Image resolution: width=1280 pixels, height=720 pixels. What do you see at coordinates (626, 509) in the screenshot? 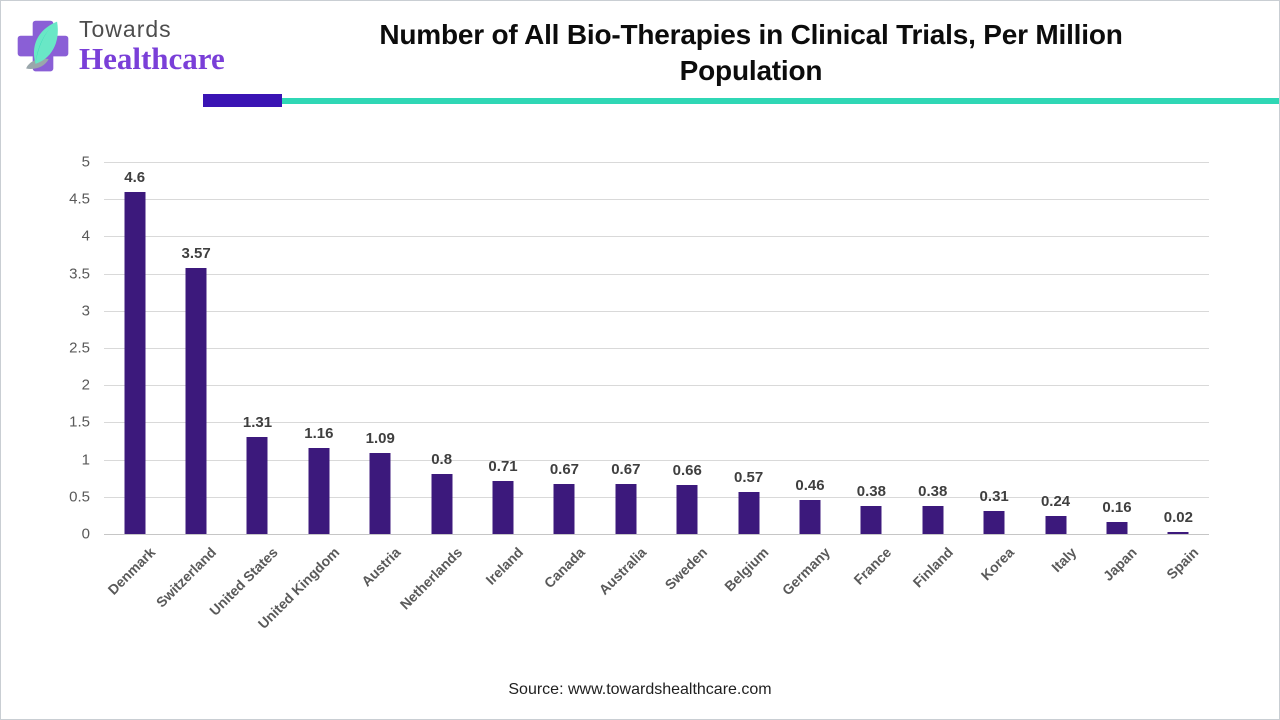
I see `bar-australia` at bounding box center [626, 509].